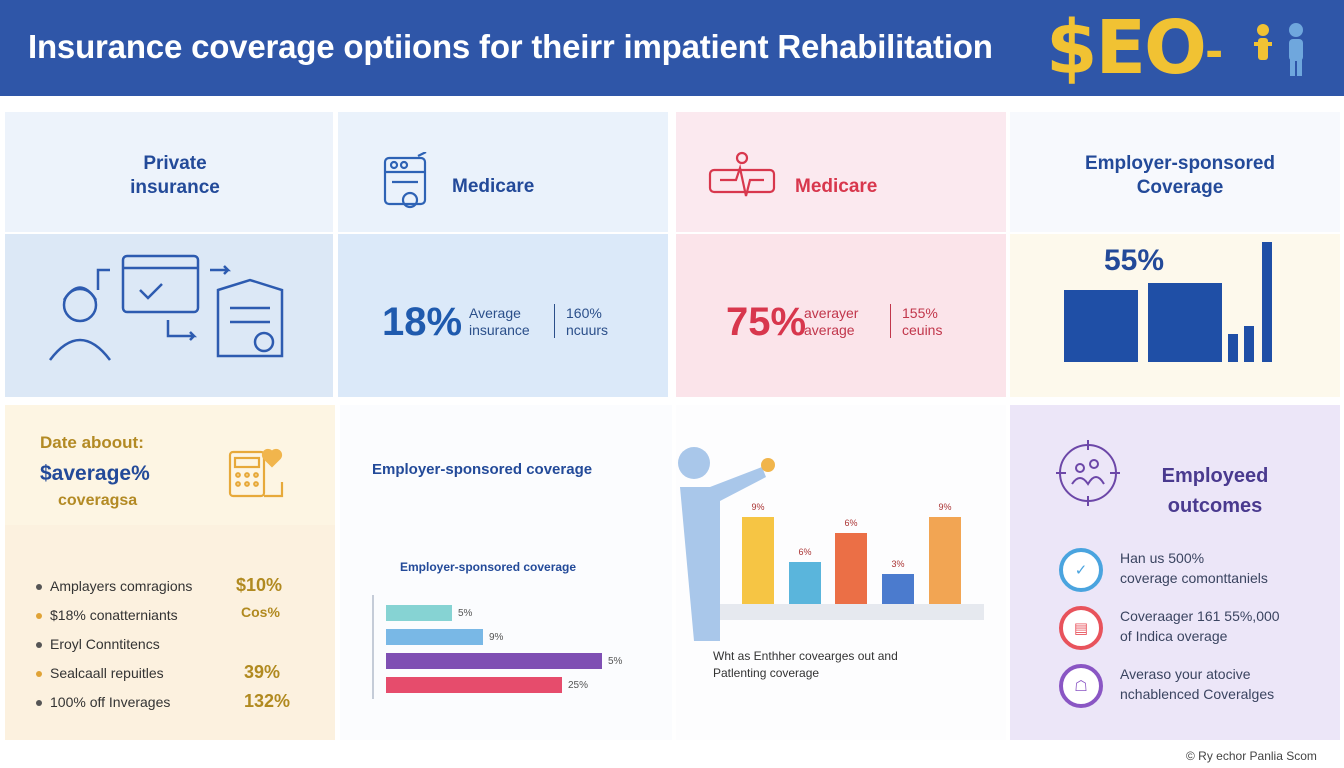 The image size is (1344, 768). I want to click on coverage-caption-2: Patlenting coverage, so click(766, 673).